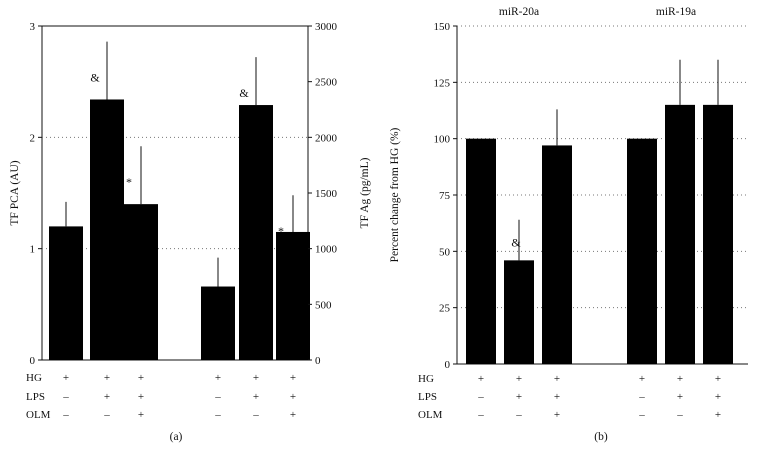  What do you see at coordinates (519, 12) in the screenshot?
I see `panel-b-group-title-mir20a: miR-20a` at bounding box center [519, 12].